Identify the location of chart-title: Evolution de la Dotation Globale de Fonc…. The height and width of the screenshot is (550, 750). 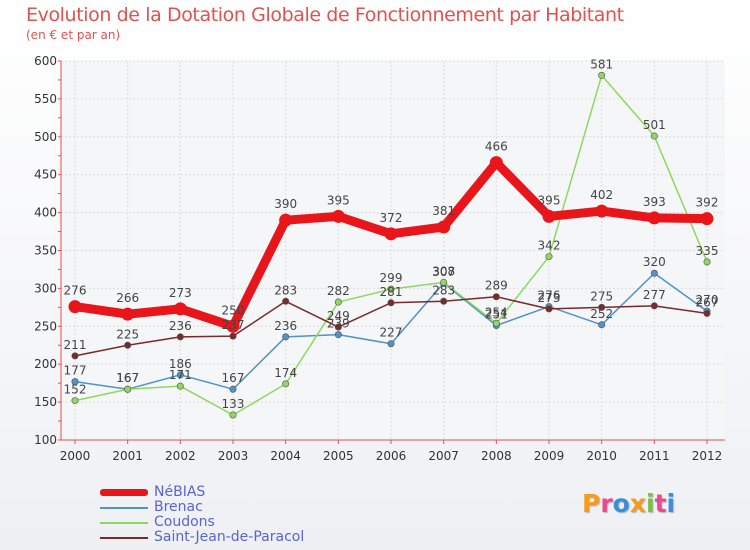
(325, 15).